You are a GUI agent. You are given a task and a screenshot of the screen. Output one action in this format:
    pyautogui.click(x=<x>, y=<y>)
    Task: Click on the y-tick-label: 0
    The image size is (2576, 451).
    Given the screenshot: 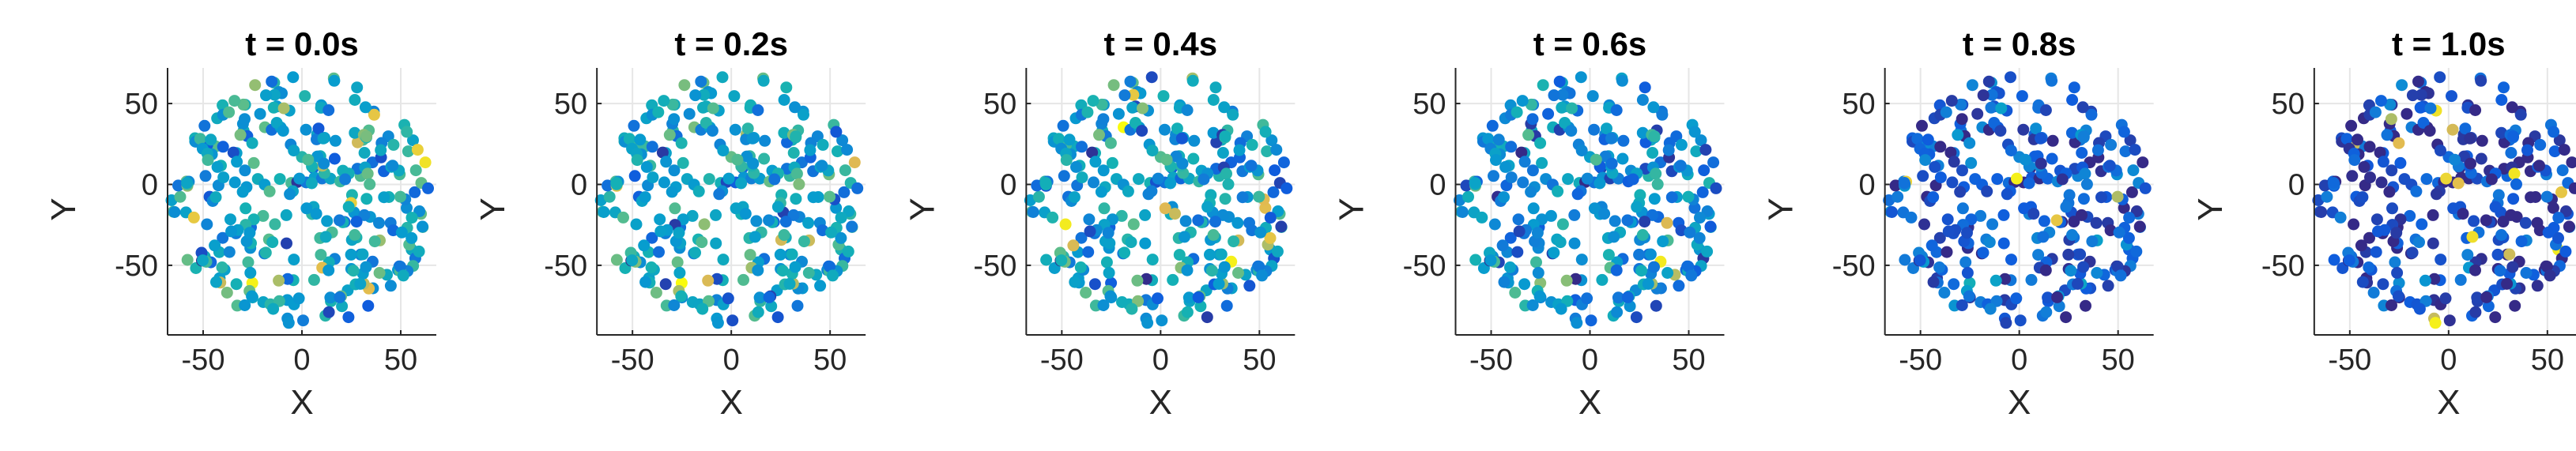 What is the action you would take?
    pyautogui.click(x=149, y=185)
    